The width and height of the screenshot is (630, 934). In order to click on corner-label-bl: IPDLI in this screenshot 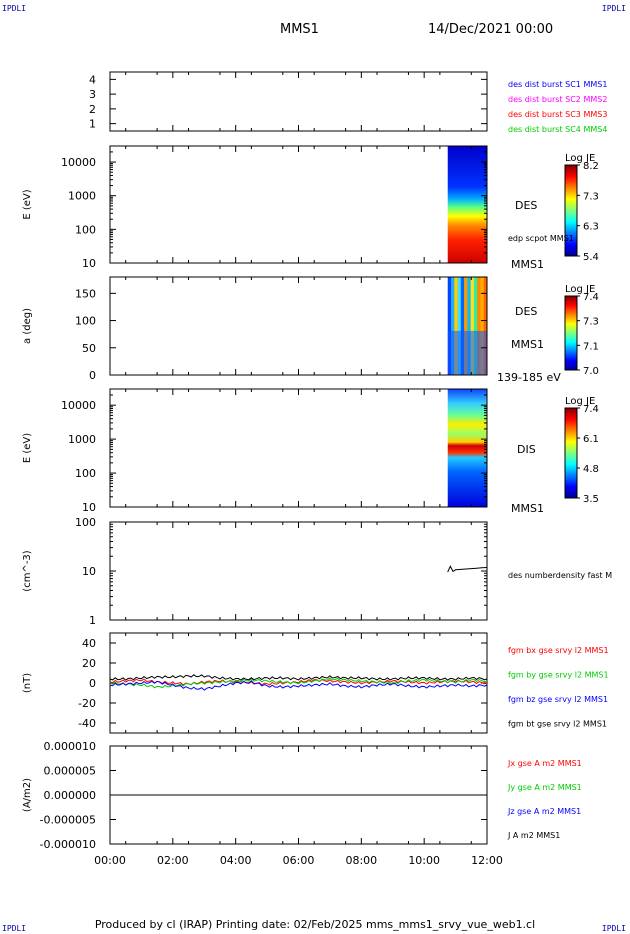, I will do `click(14, 928)`.